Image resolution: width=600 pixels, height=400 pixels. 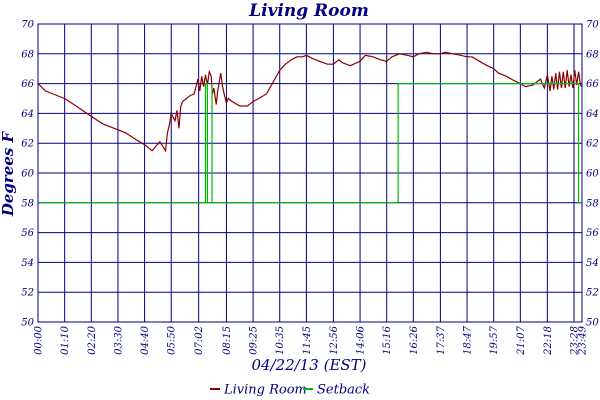 What do you see at coordinates (592, 233) in the screenshot?
I see `y-tick-label-right: 56` at bounding box center [592, 233].